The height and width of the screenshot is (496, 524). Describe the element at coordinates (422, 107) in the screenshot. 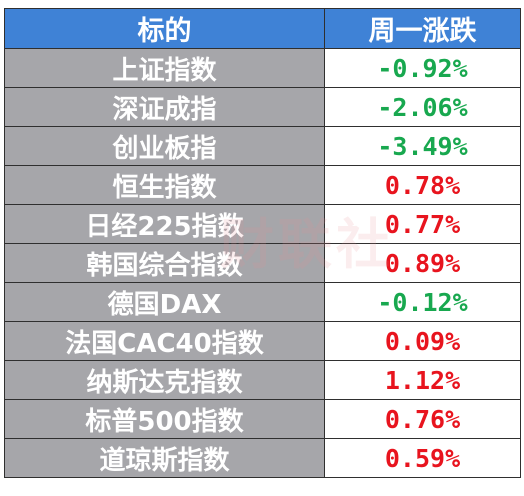

I see `index-change-cell: -2.06%` at that location.